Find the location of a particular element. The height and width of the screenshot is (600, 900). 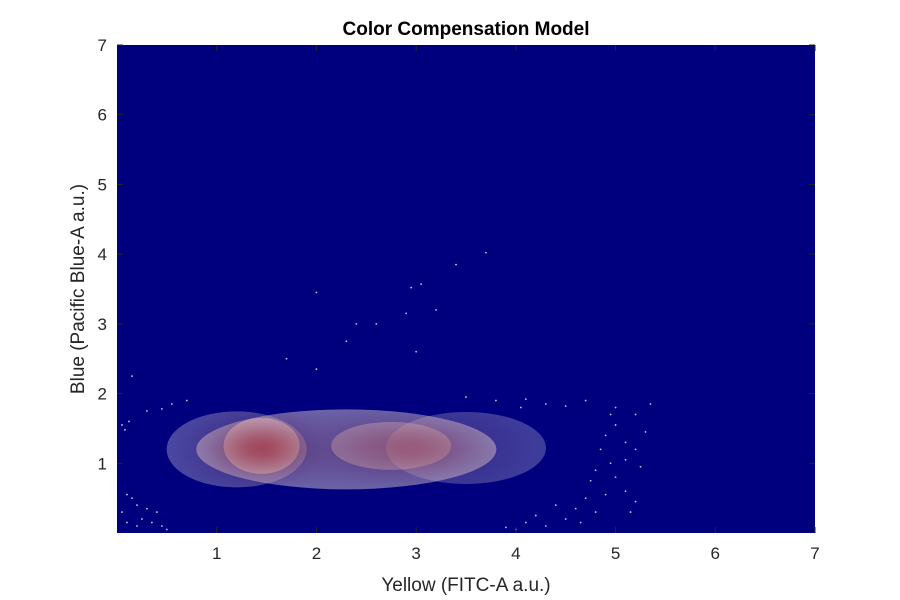

x-tick-label: 2 is located at coordinates (316, 553).